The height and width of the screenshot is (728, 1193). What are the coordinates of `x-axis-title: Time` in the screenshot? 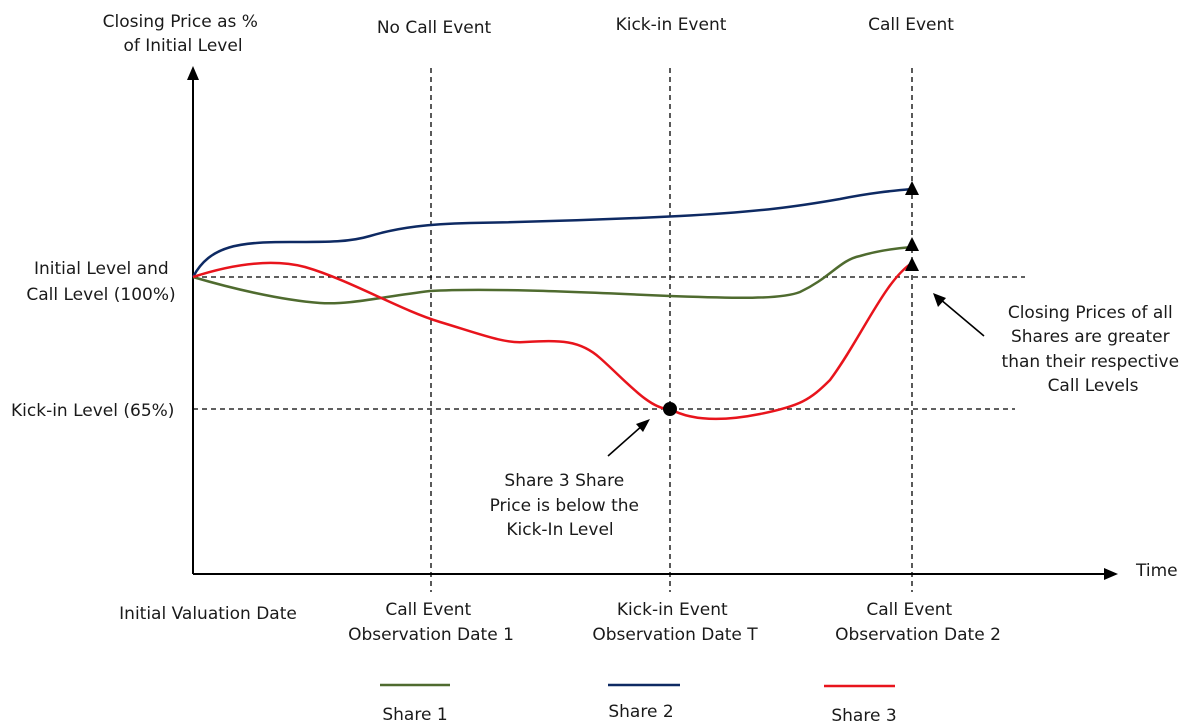 It's located at (1156, 571).